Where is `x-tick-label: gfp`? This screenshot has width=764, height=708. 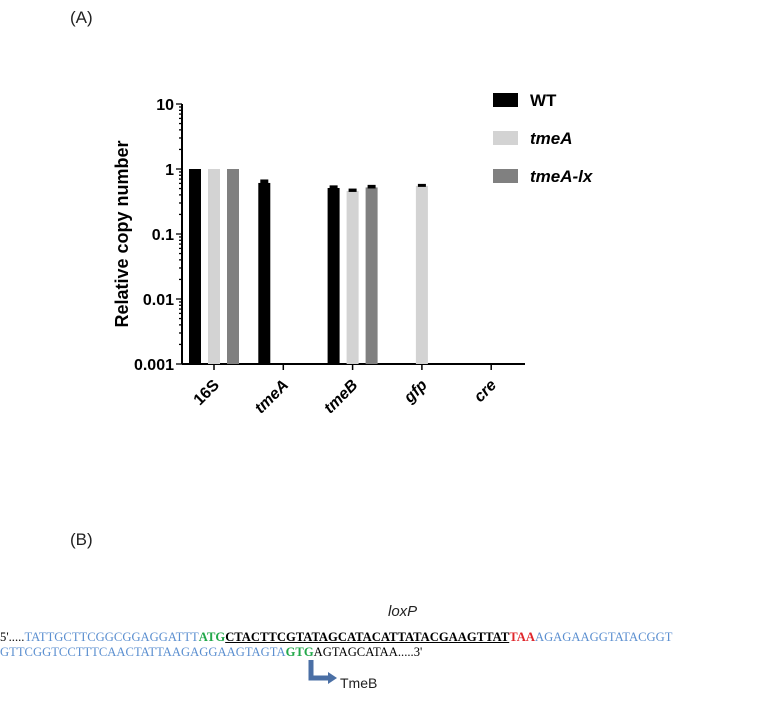
x-tick-label: gfp is located at coordinates (415, 392).